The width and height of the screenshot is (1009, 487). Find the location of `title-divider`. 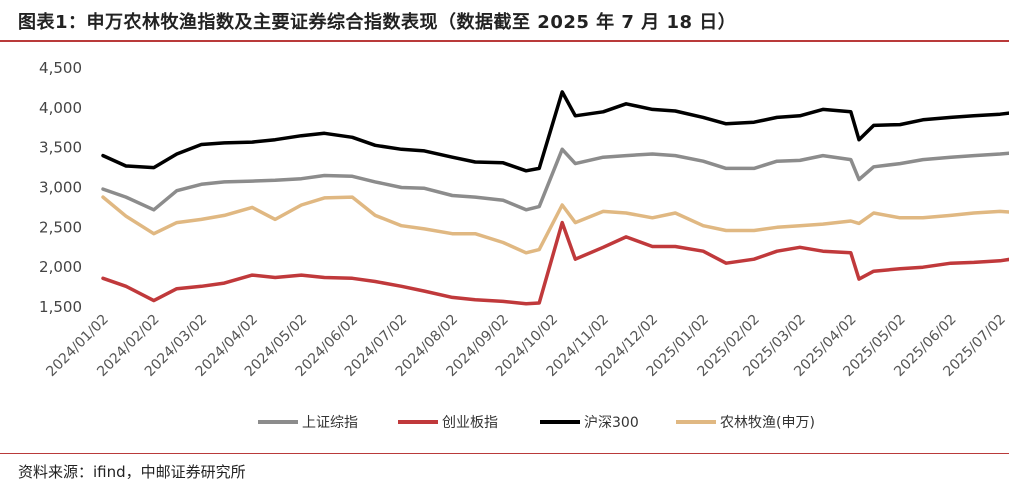

title-divider is located at coordinates (504, 41).